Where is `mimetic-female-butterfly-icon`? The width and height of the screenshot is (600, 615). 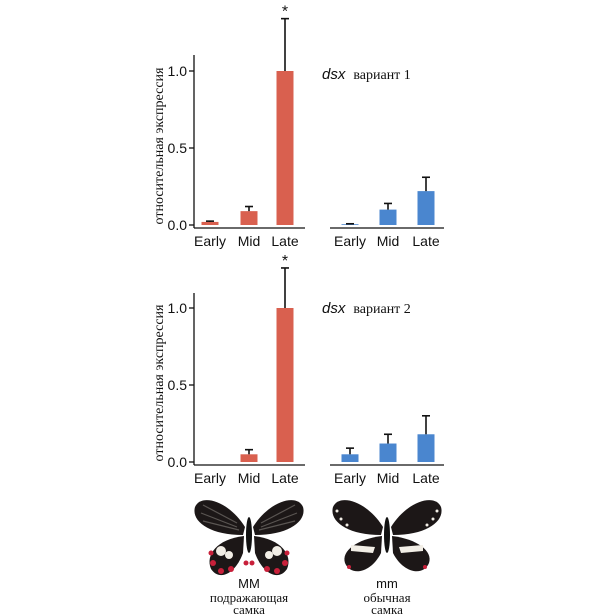 mimetic-female-butterfly-icon is located at coordinates (249, 538).